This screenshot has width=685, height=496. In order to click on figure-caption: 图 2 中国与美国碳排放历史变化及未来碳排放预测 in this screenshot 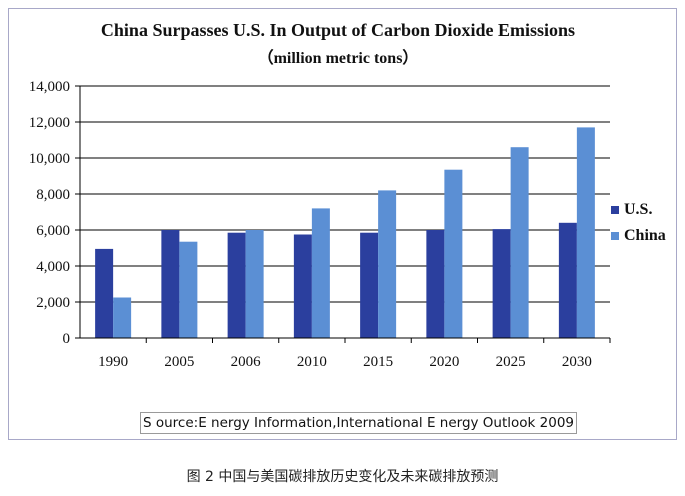, I will do `click(342, 477)`.